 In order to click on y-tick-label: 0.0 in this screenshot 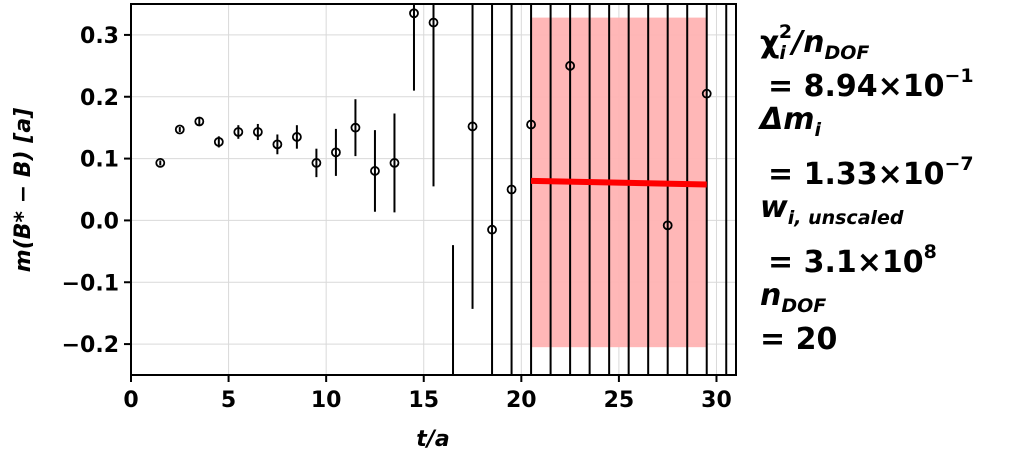, I will do `click(99, 221)`.